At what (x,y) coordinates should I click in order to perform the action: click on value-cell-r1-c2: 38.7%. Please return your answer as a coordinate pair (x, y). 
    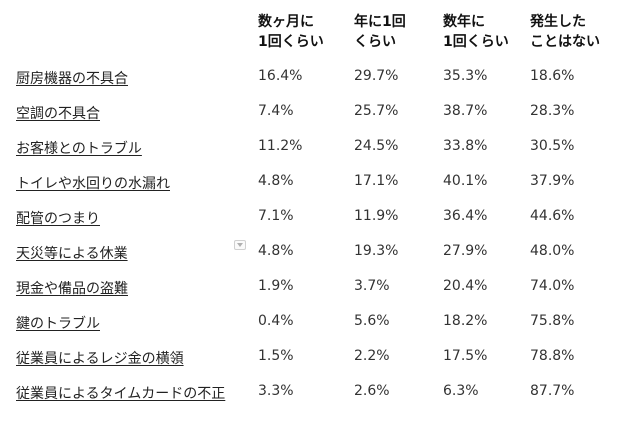
    Looking at the image, I should click on (465, 111).